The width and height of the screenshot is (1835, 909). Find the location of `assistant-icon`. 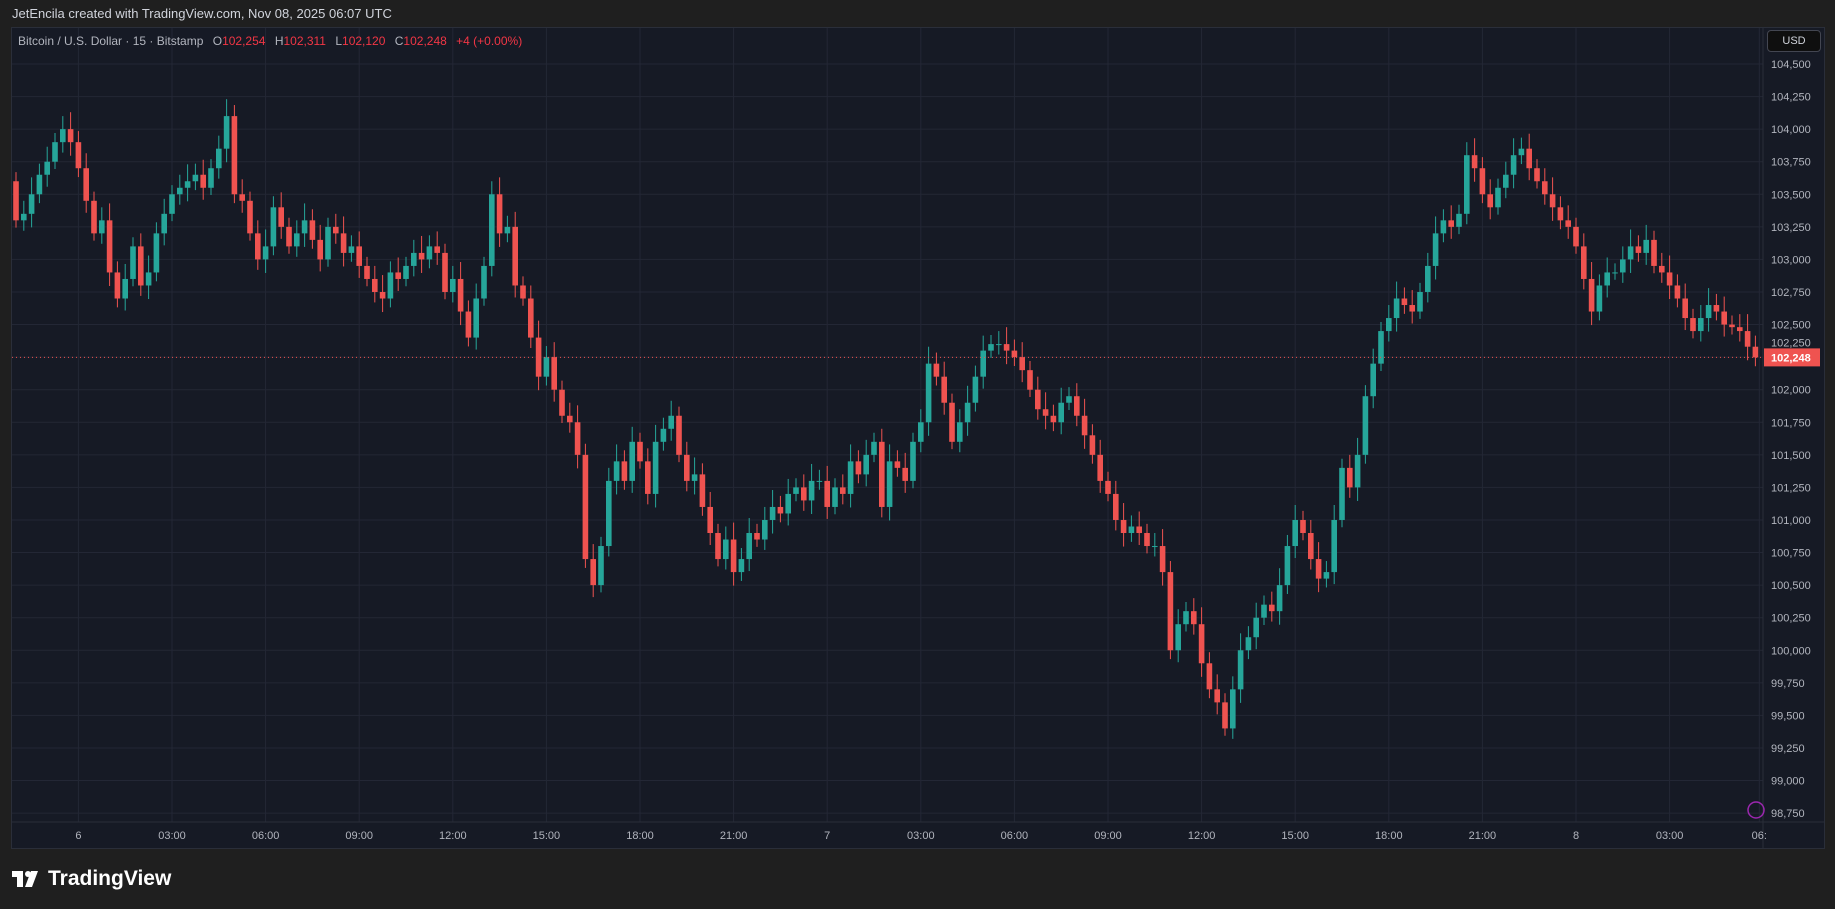

assistant-icon is located at coordinates (1756, 810).